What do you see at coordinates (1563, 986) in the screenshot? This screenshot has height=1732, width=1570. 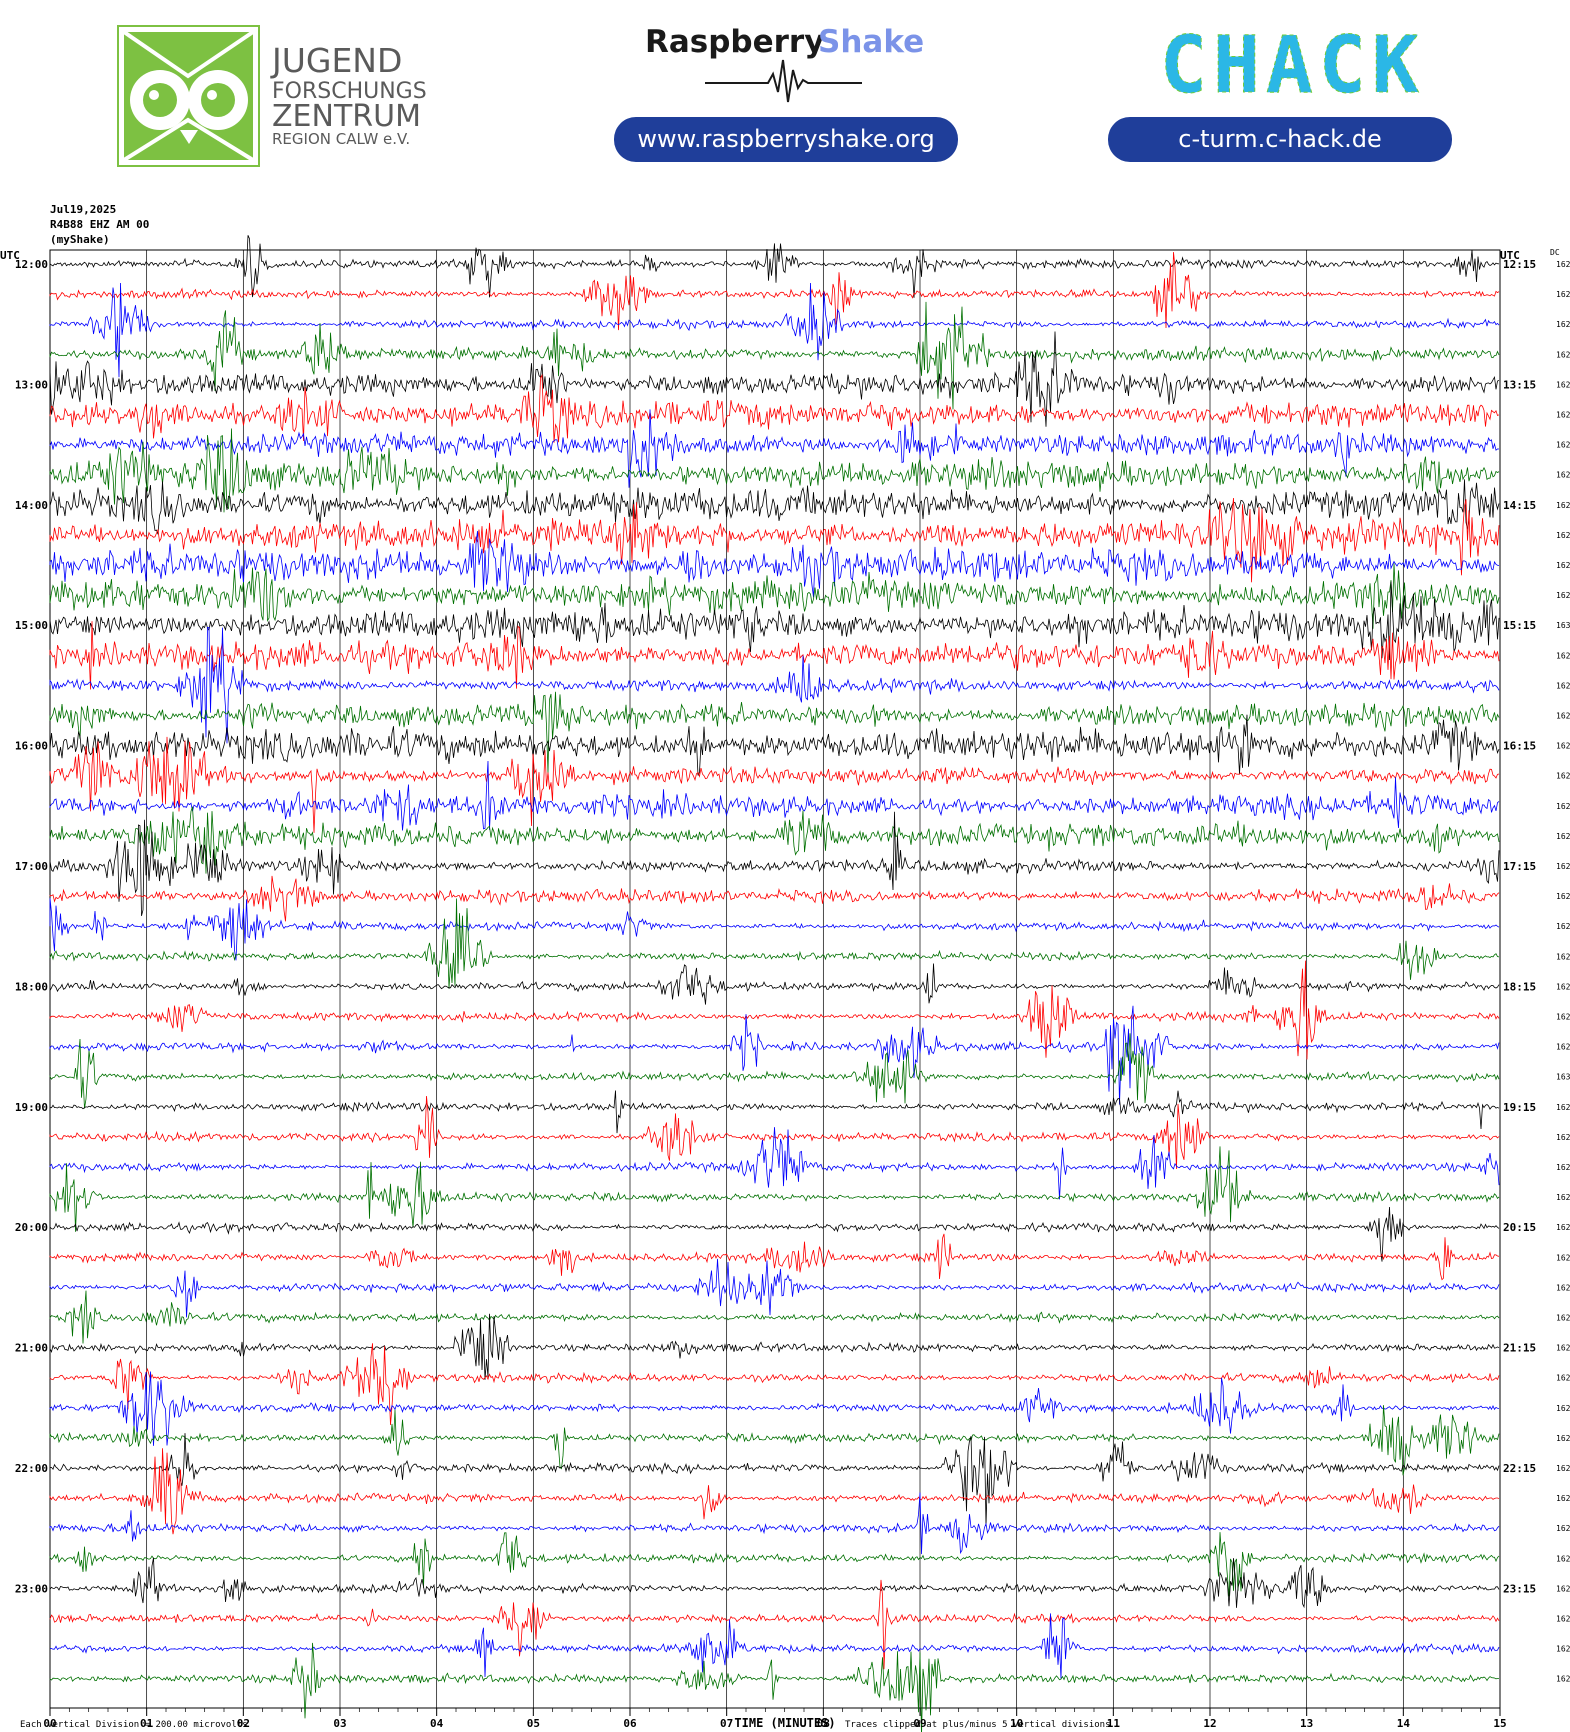 I see `dc-value-label: 16256` at bounding box center [1563, 986].